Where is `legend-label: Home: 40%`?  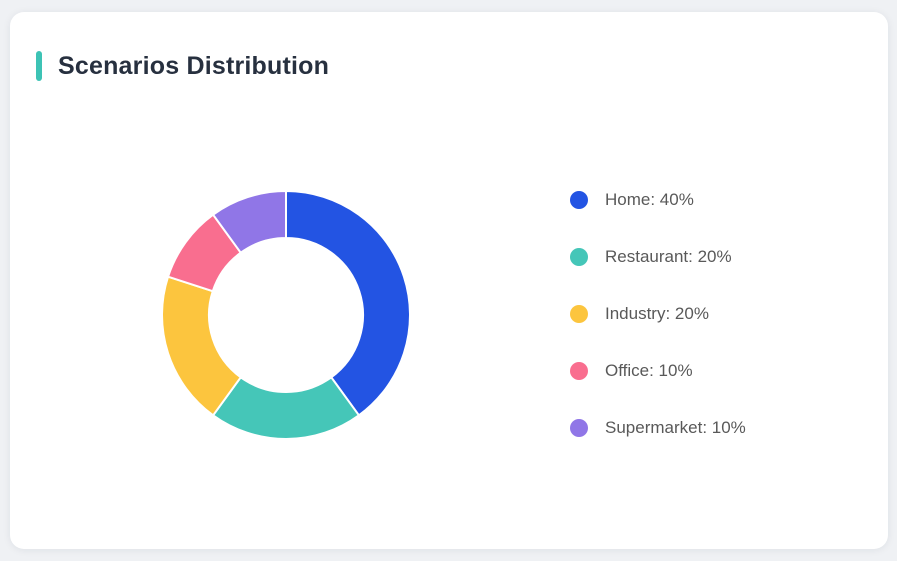 legend-label: Home: 40% is located at coordinates (649, 199).